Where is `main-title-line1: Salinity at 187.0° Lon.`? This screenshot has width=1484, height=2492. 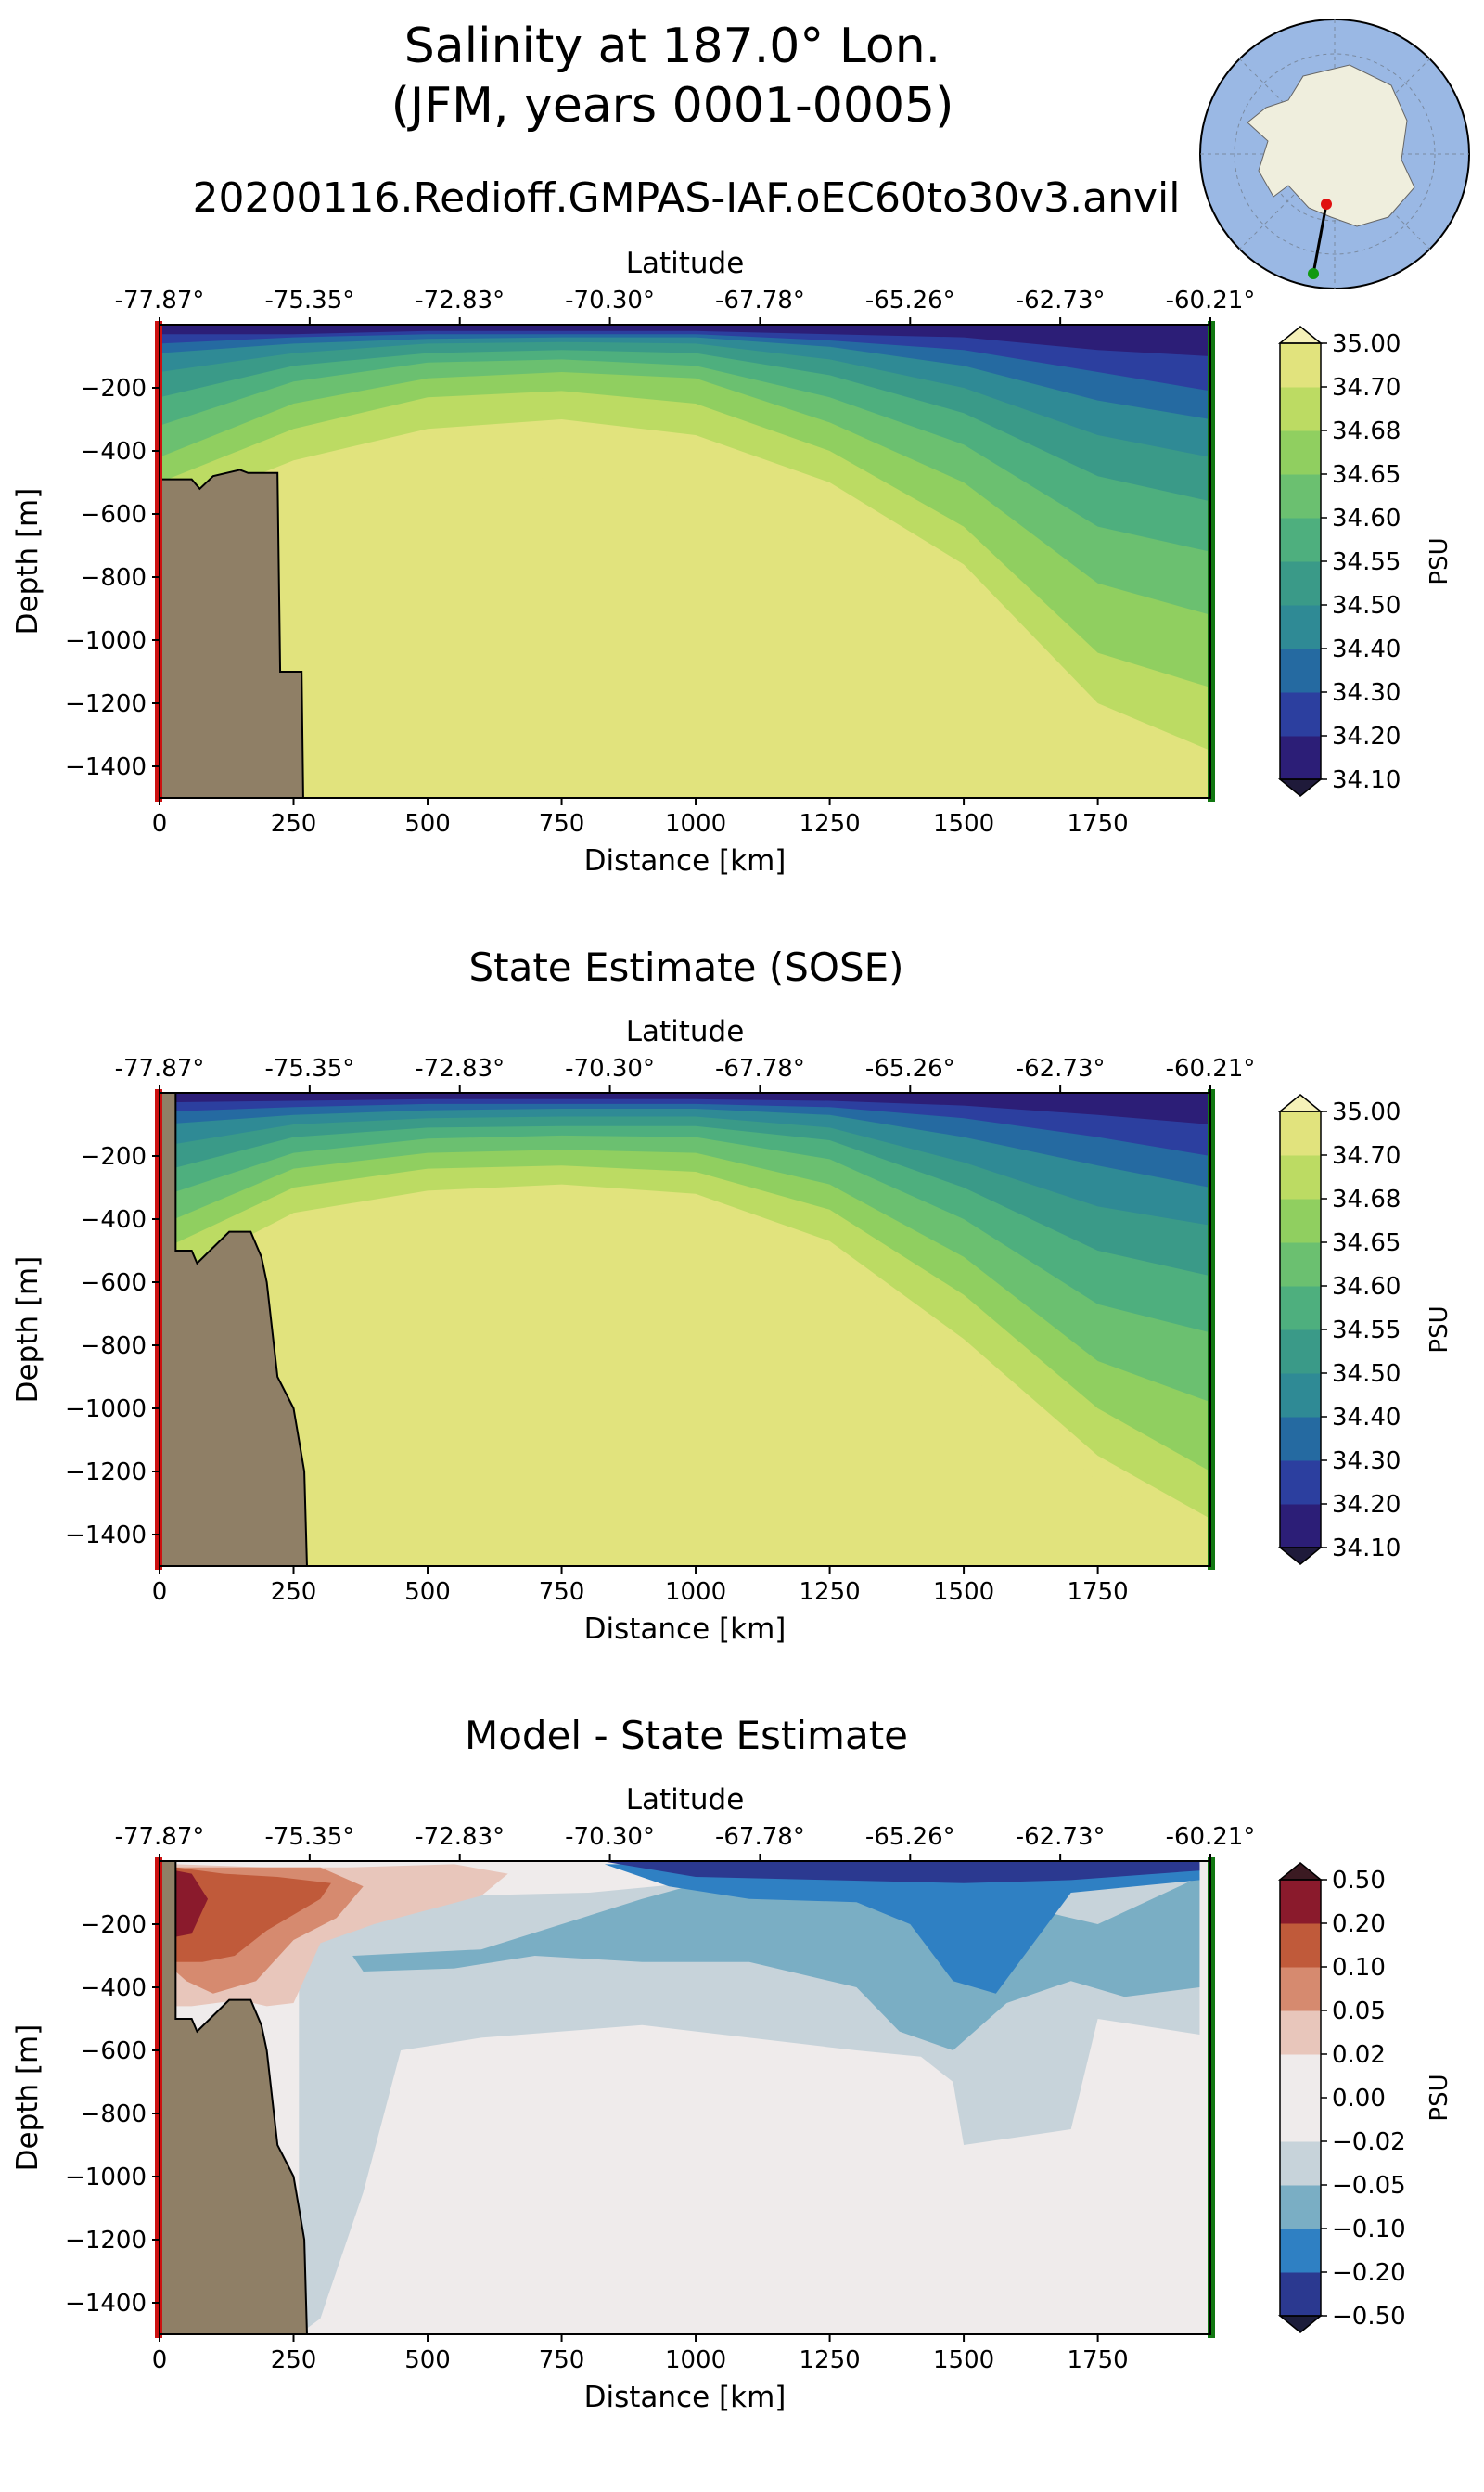
main-title-line1: Salinity at 187.0° Lon. is located at coordinates (672, 46).